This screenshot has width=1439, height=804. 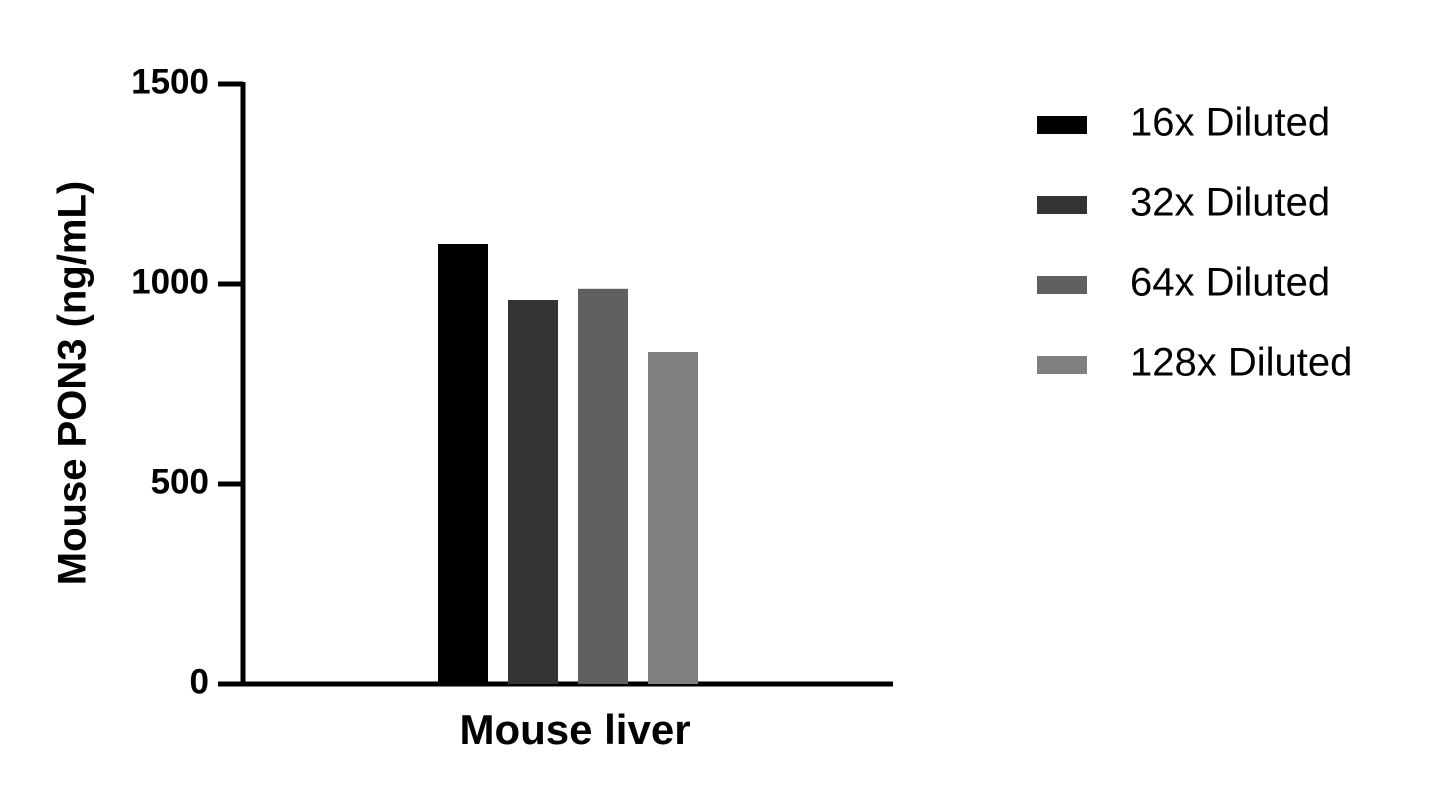 I want to click on legend-label: 16x Diluted, so click(x=1230, y=123).